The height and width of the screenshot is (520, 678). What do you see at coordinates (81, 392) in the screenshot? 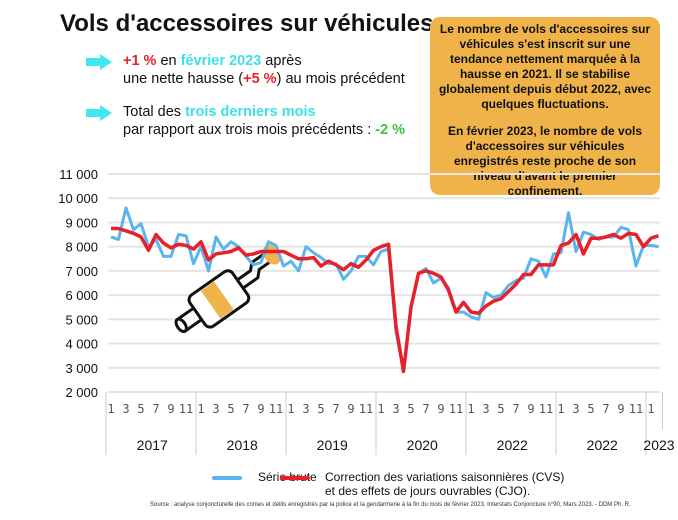
I see `y-tick-label: 2 000` at bounding box center [81, 392].